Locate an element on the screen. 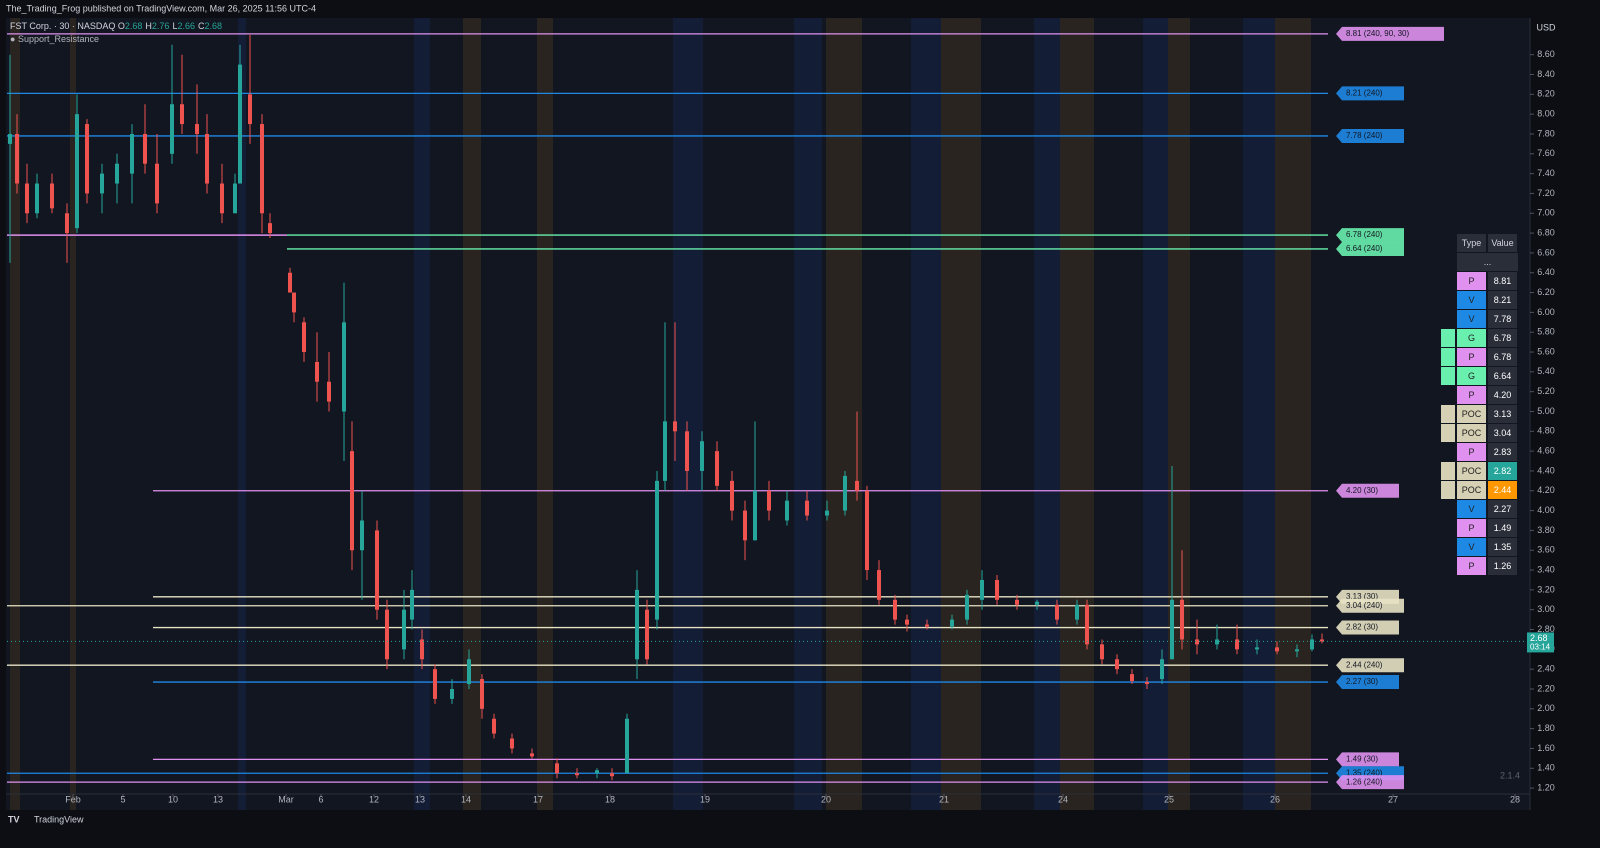  y-tick-label: 1.60 is located at coordinates (1546, 748).